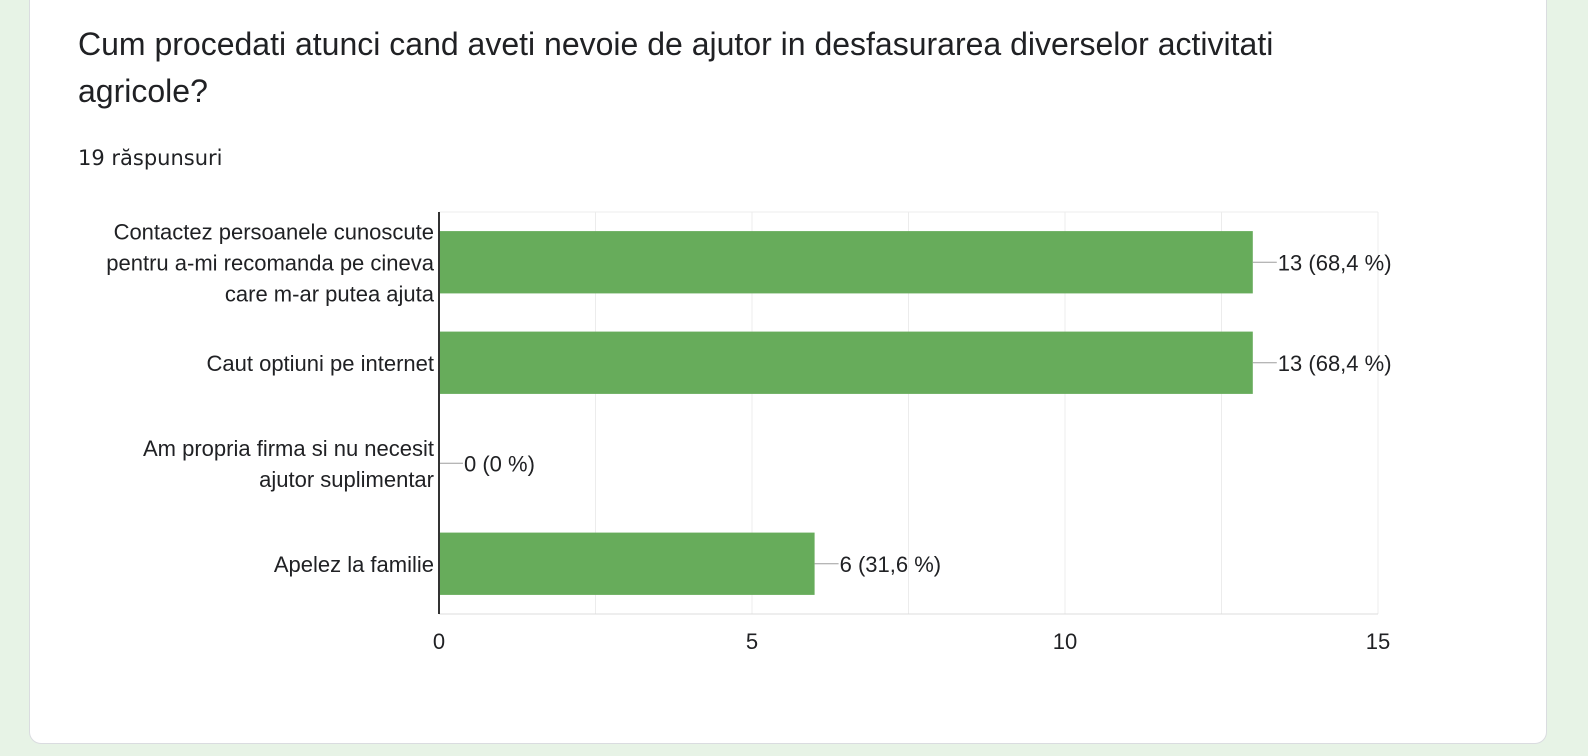  I want to click on response-count: 19 răspunsuri, so click(150, 158).